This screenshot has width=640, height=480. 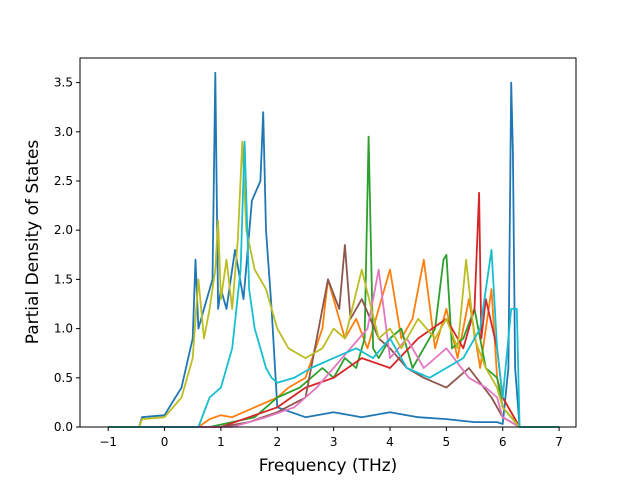 I want to click on x-tick-label: 1, so click(x=221, y=442).